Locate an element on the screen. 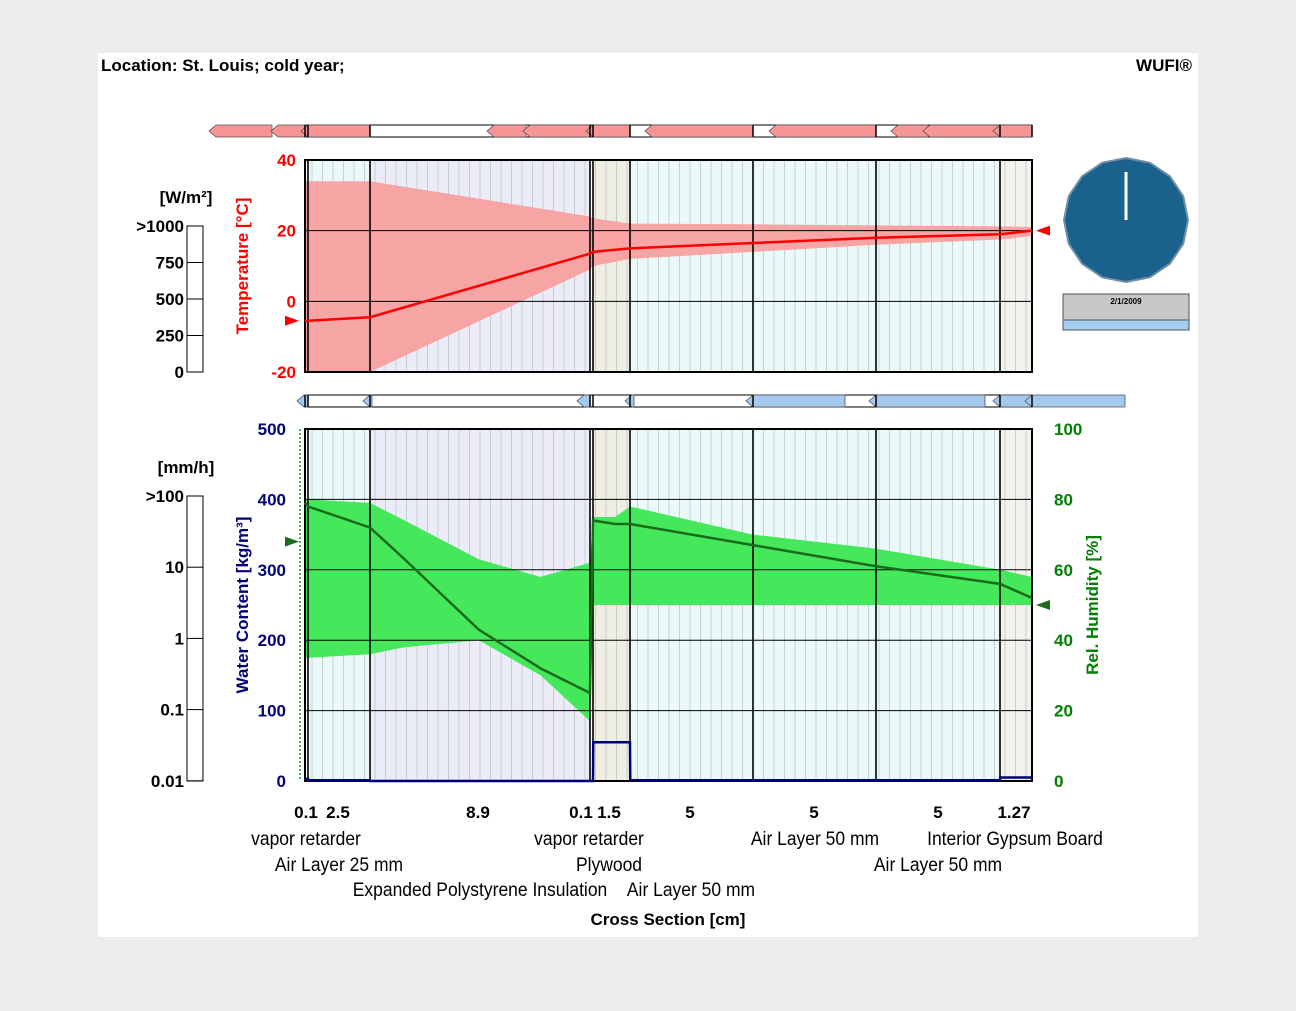 Image resolution: width=1296 pixels, height=1011 pixels. water-tick-label: 0 is located at coordinates (281, 781).